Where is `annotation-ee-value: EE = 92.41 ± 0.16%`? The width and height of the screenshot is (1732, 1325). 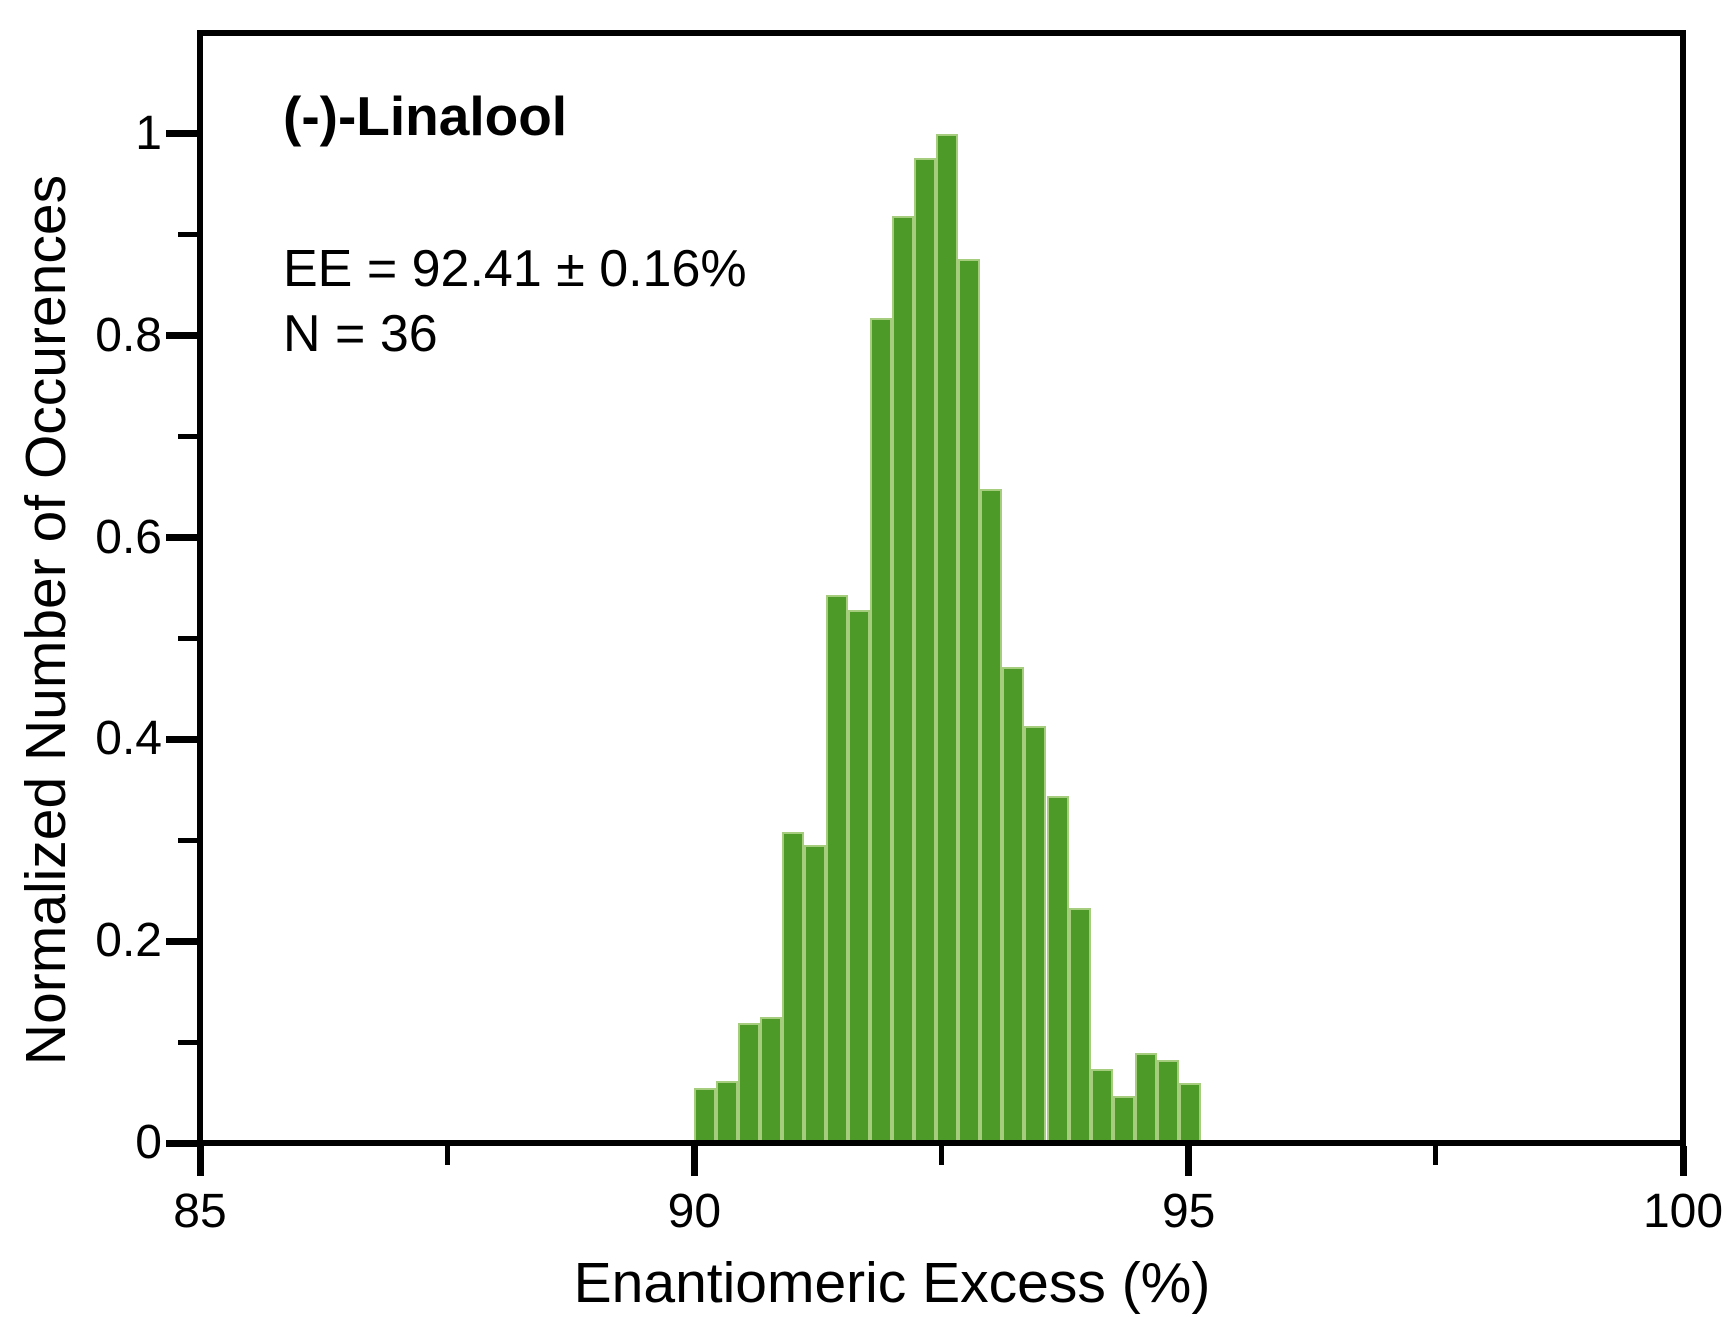
annotation-ee-value: EE = 92.41 ± 0.16% is located at coordinates (515, 269).